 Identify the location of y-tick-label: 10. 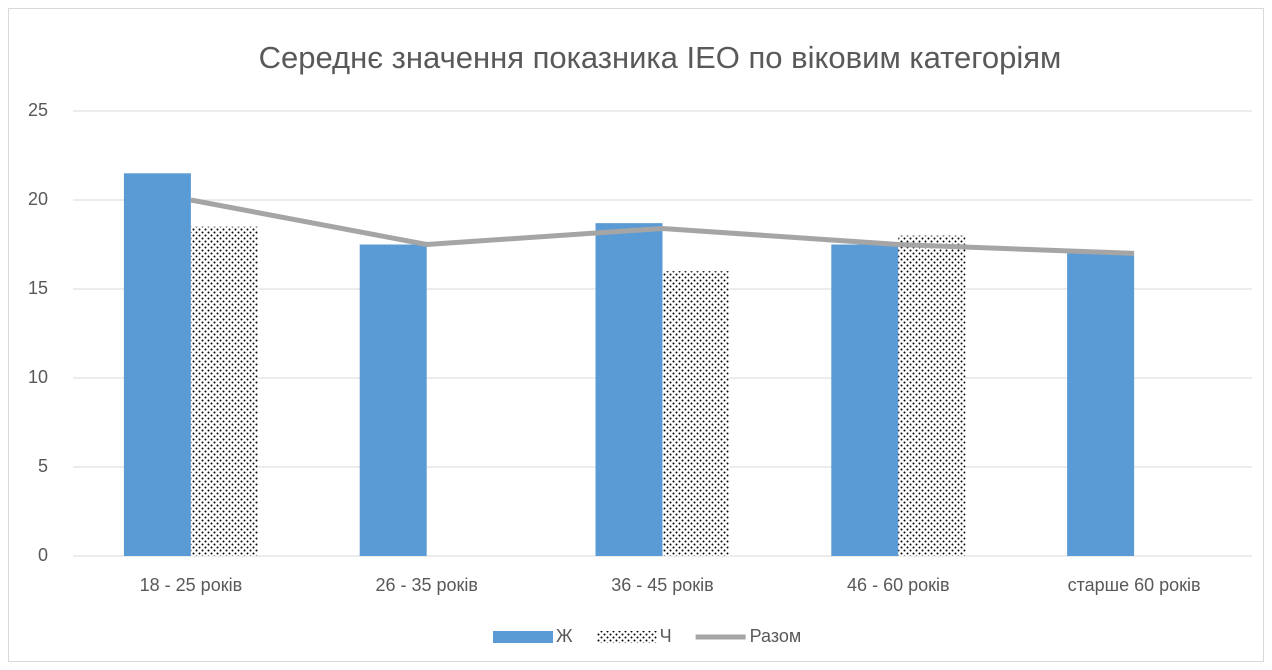
(38, 377).